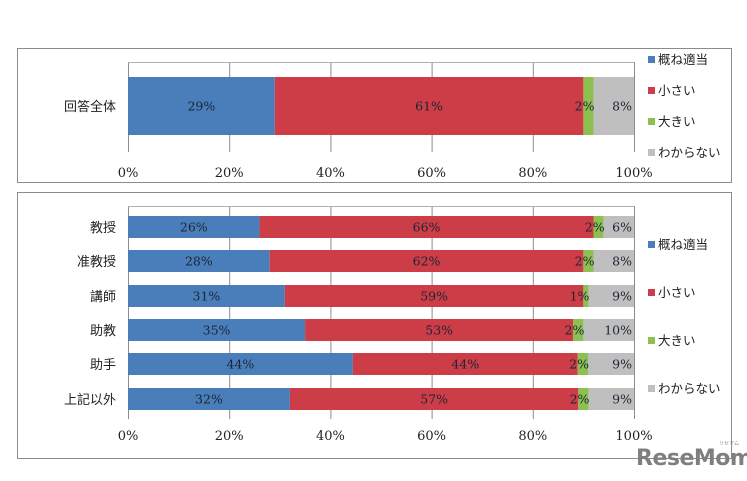 The height and width of the screenshot is (481, 747). What do you see at coordinates (580, 296) in the screenshot?
I see `data-label: 1%` at bounding box center [580, 296].